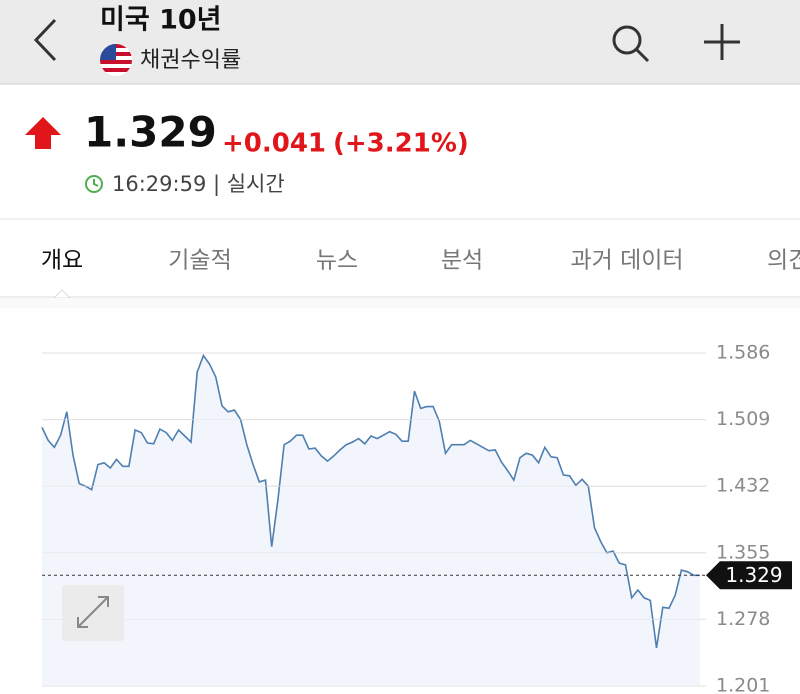 The height and width of the screenshot is (694, 800). I want to click on y-tick-label: 1.432, so click(743, 486).